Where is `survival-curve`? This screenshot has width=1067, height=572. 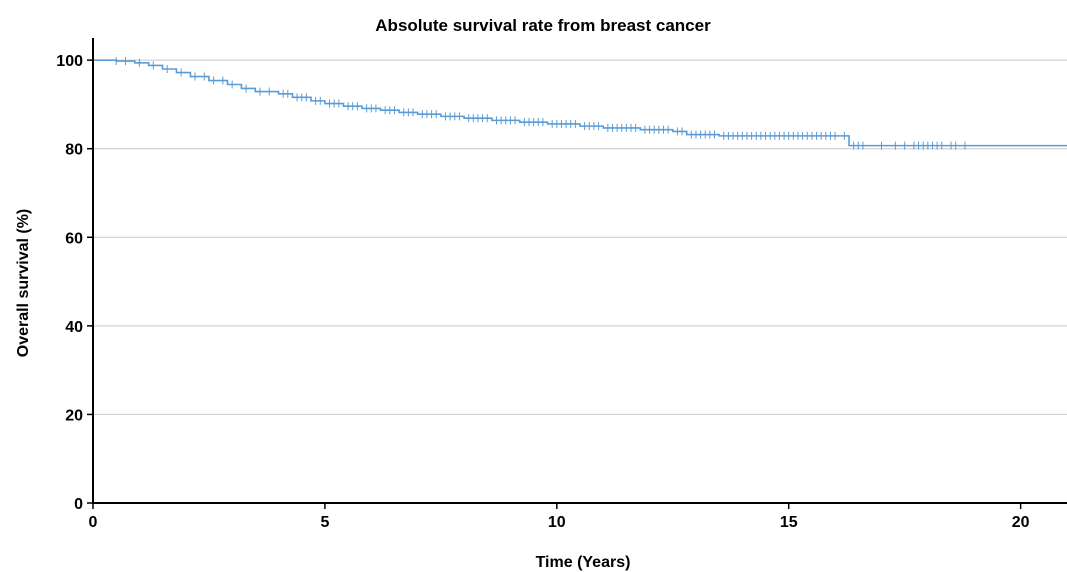
survival-curve is located at coordinates (580, 103).